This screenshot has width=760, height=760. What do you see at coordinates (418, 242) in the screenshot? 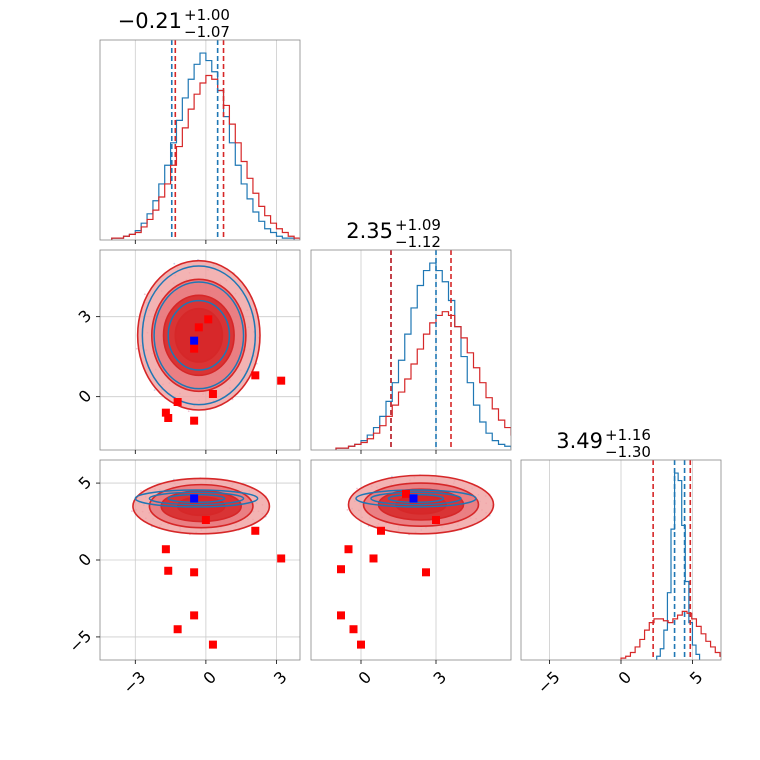
I see `title-lower-error: −1.12` at bounding box center [418, 242].